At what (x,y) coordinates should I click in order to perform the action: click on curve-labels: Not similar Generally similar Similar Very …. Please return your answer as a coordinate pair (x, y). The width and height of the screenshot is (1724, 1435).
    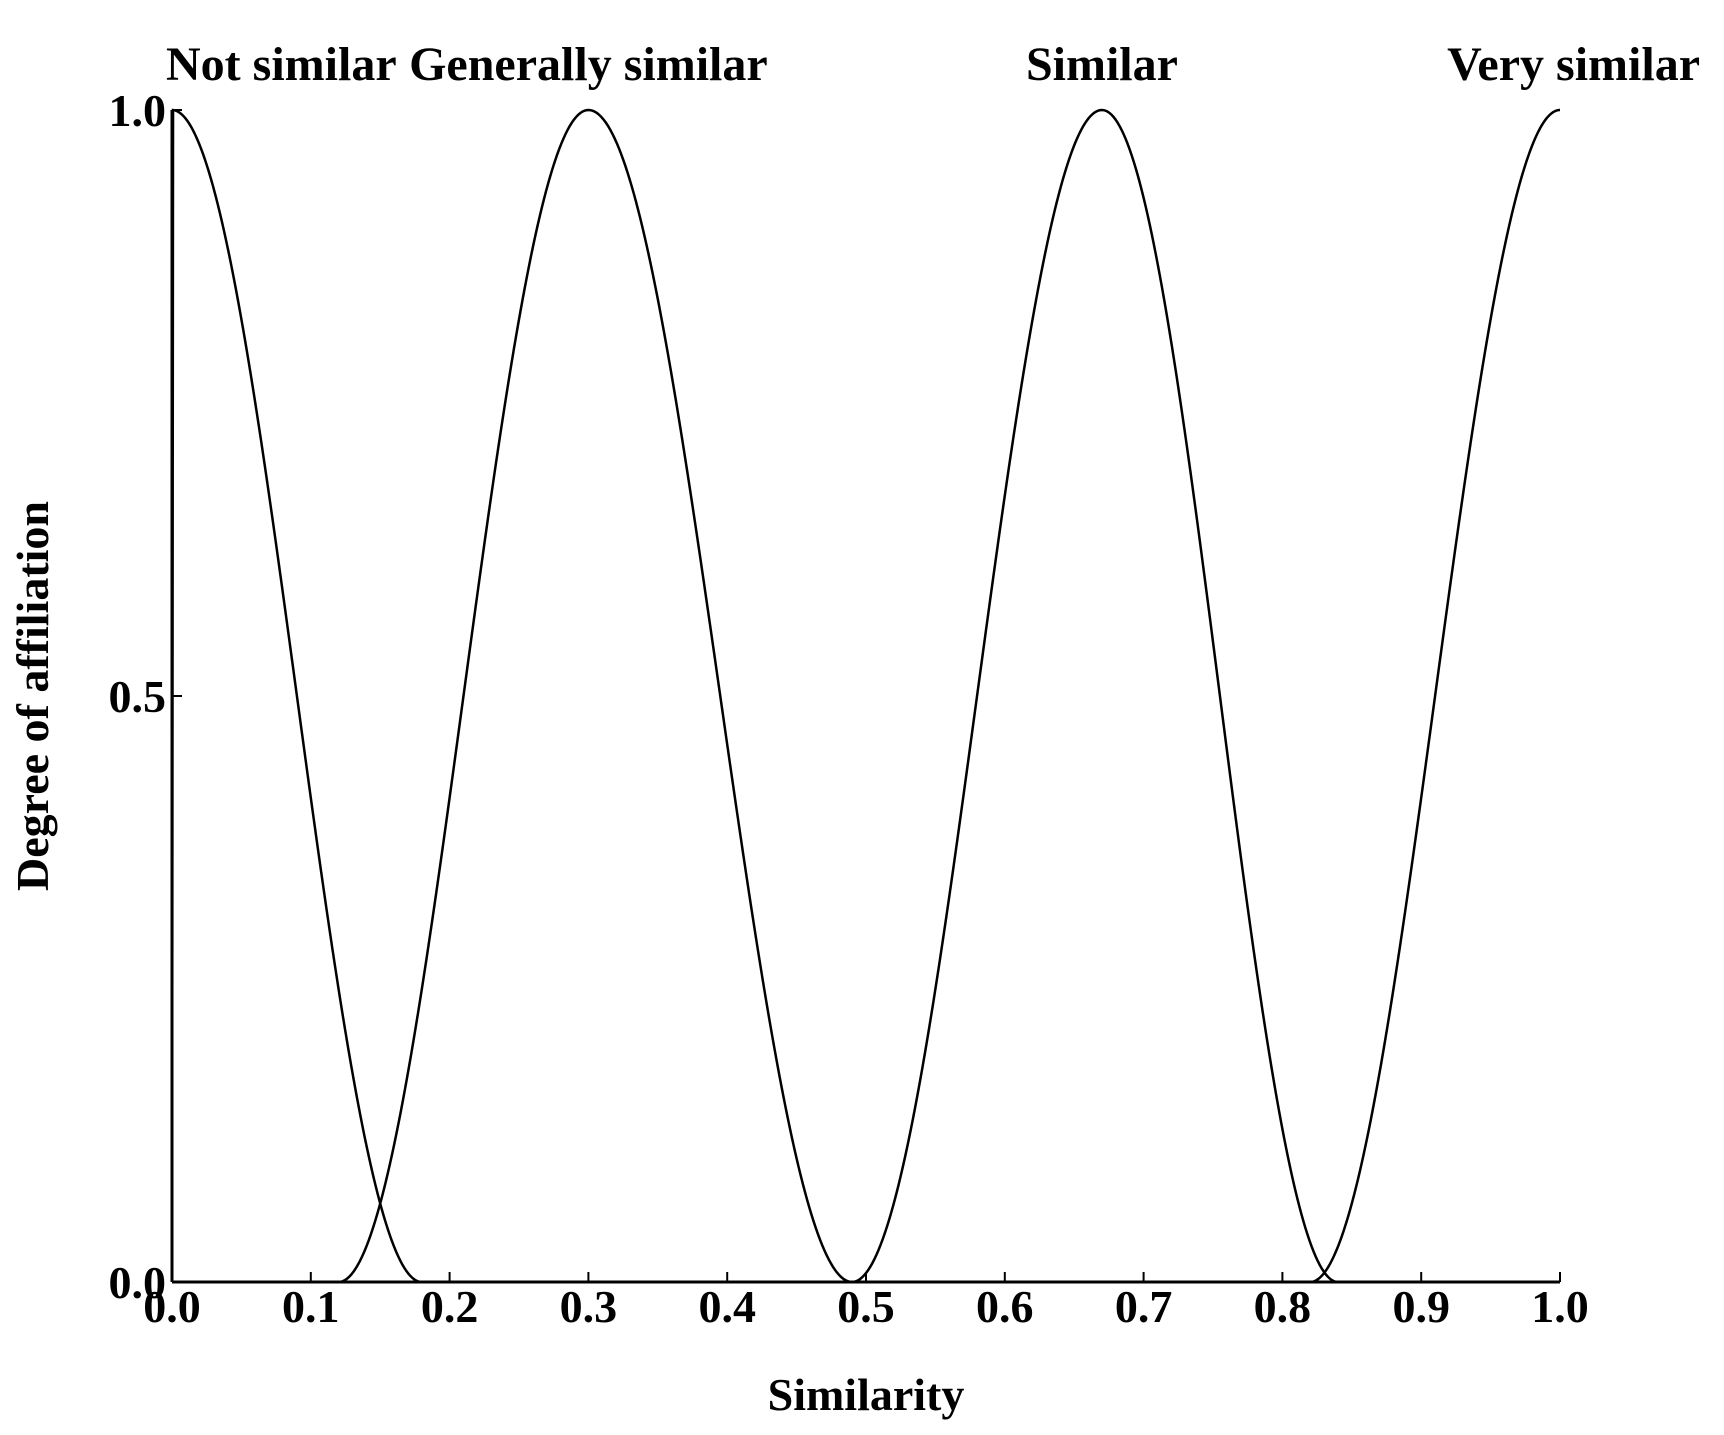
    Looking at the image, I should click on (933, 64).